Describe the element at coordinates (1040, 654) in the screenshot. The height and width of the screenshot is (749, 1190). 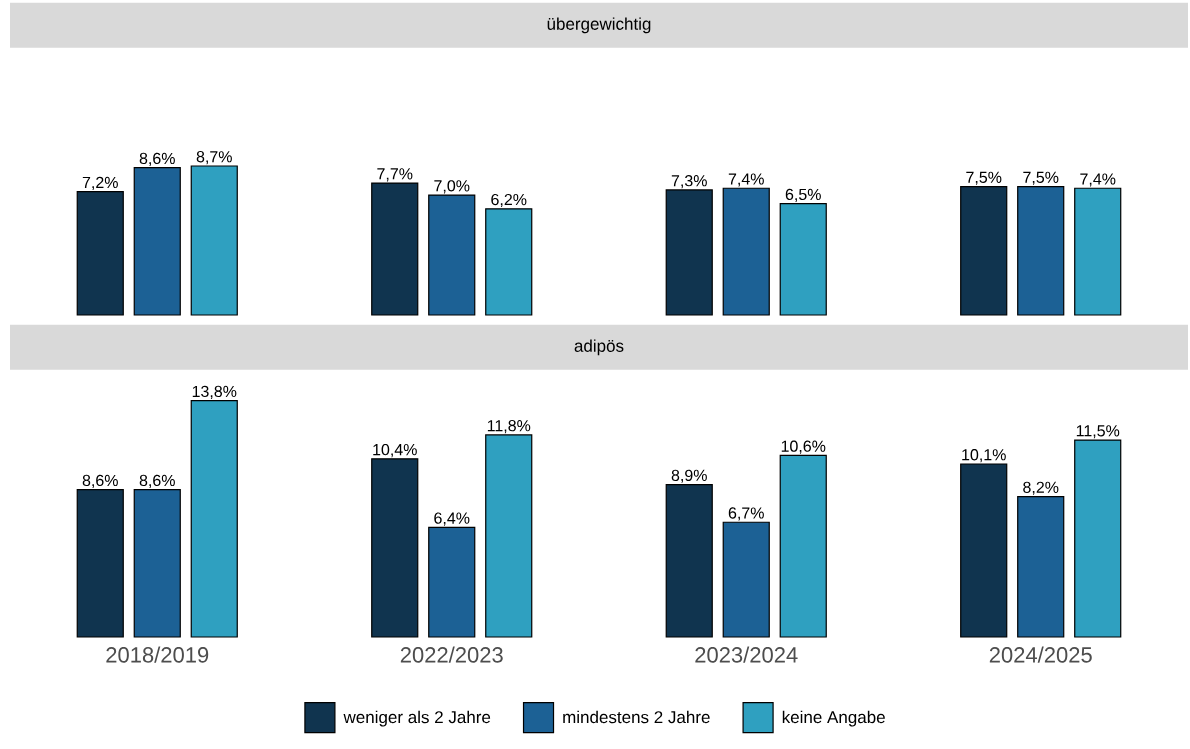
I see `x-tick-label: 2024/2025` at that location.